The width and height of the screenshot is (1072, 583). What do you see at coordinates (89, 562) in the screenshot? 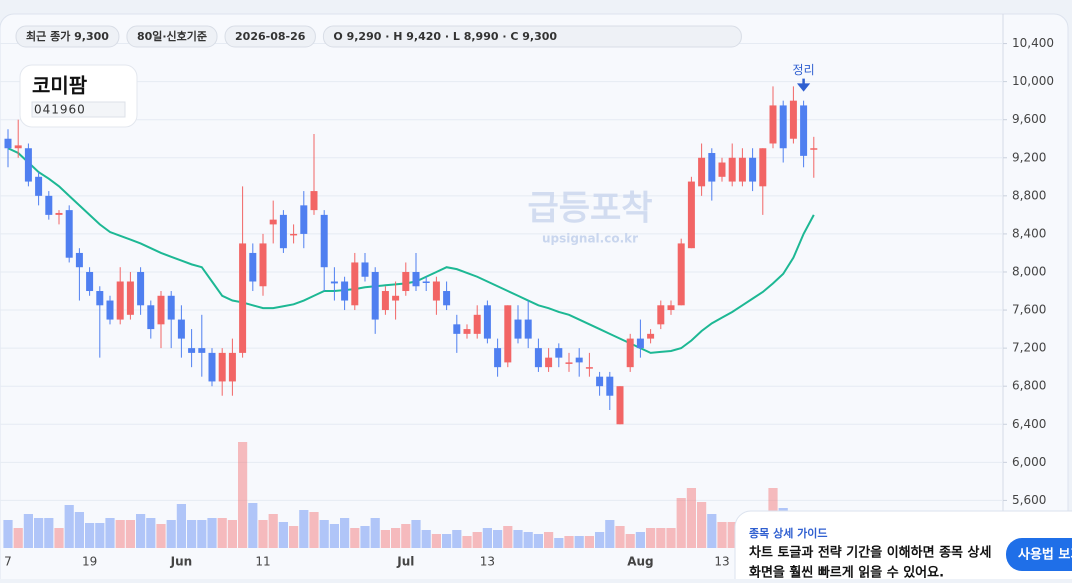
I see `x-tick-label: 19` at bounding box center [89, 562].